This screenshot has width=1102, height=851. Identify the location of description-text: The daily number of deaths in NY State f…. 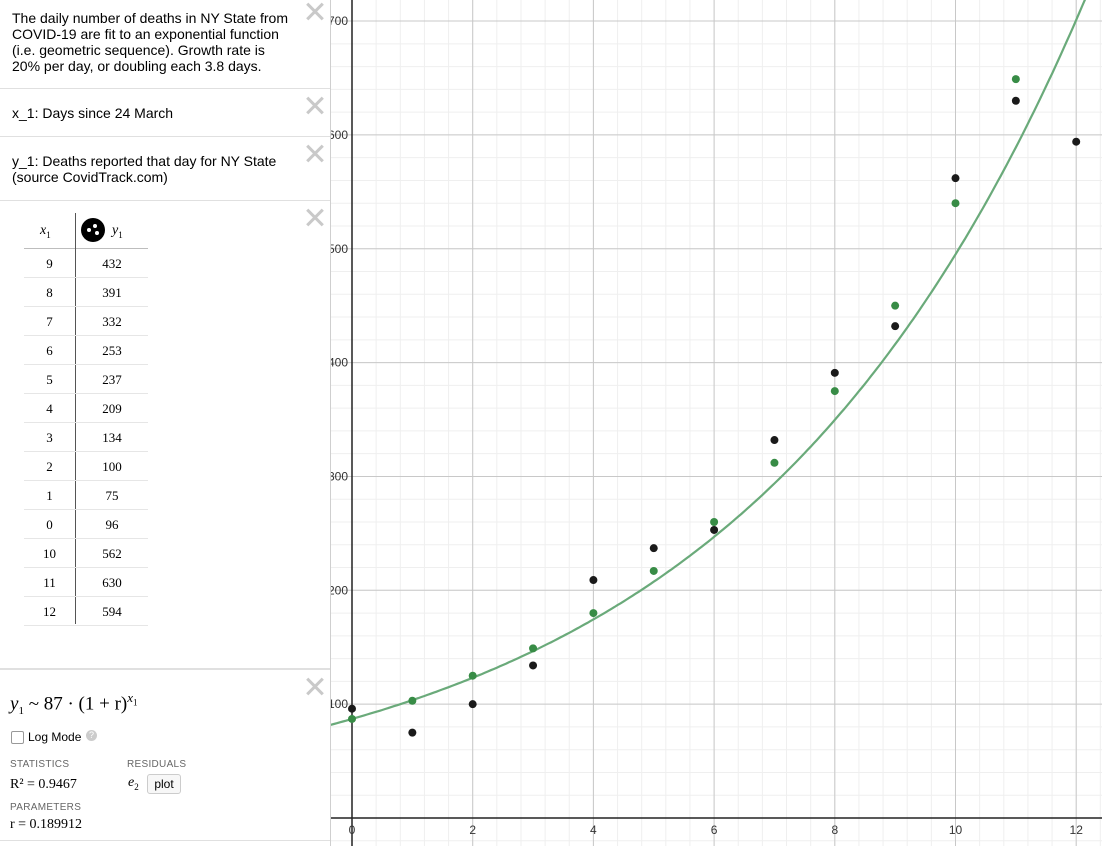
(150, 42).